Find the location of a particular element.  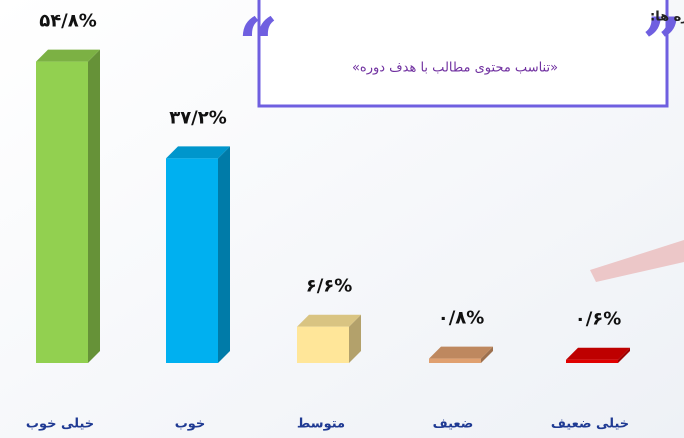

x-tick-label: ضعیف is located at coordinates (453, 424).